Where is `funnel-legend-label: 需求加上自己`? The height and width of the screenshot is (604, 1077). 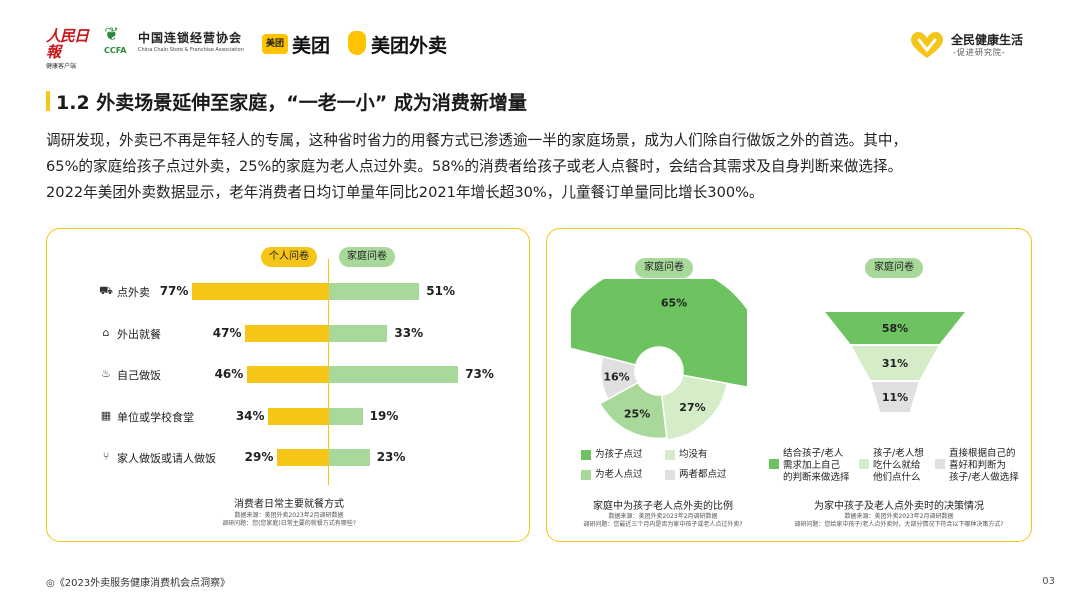
funnel-legend-label: 需求加上自己 is located at coordinates (812, 465).